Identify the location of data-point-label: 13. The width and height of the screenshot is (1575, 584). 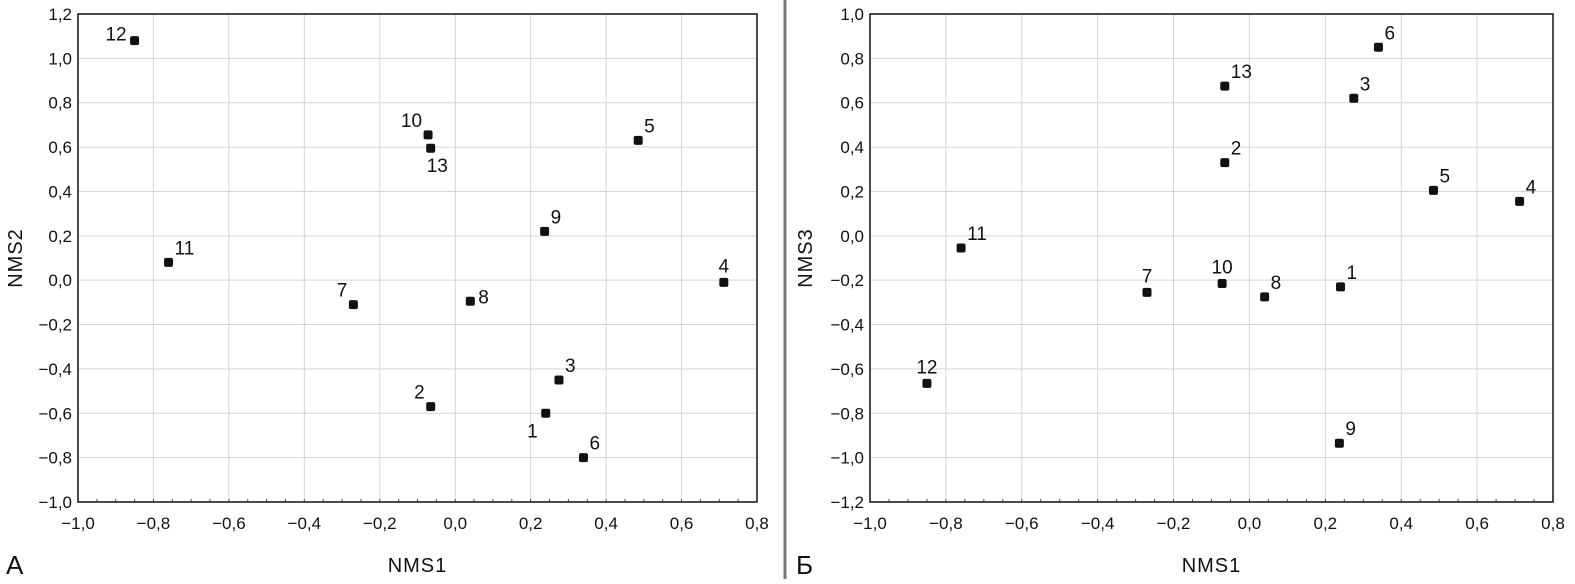
(437, 166).